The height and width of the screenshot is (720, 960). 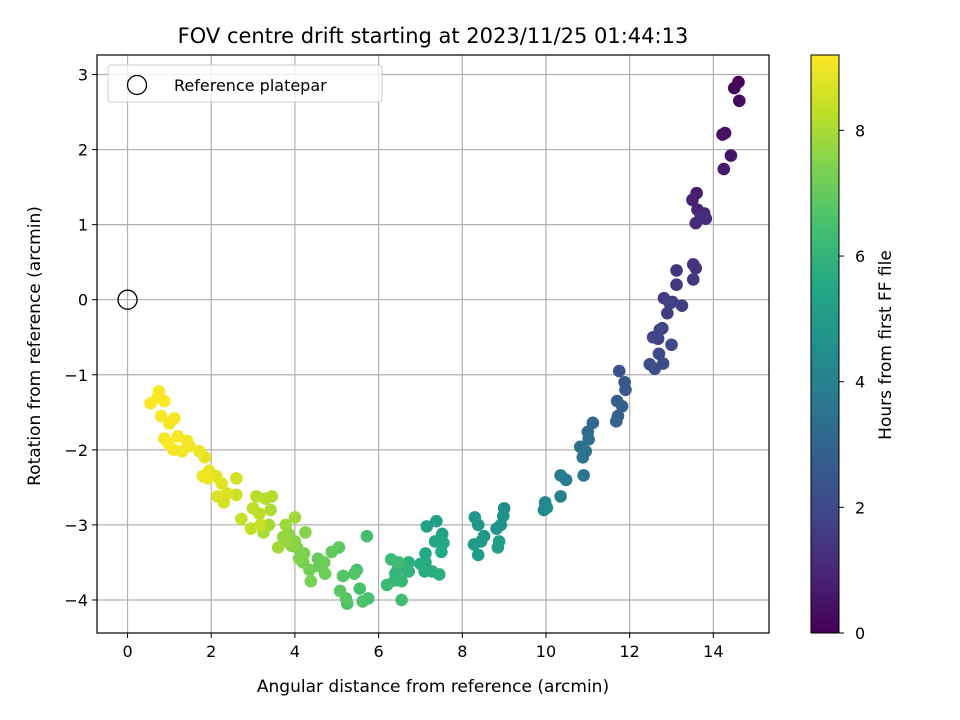 I want to click on legend-marker-reference, so click(x=137, y=85).